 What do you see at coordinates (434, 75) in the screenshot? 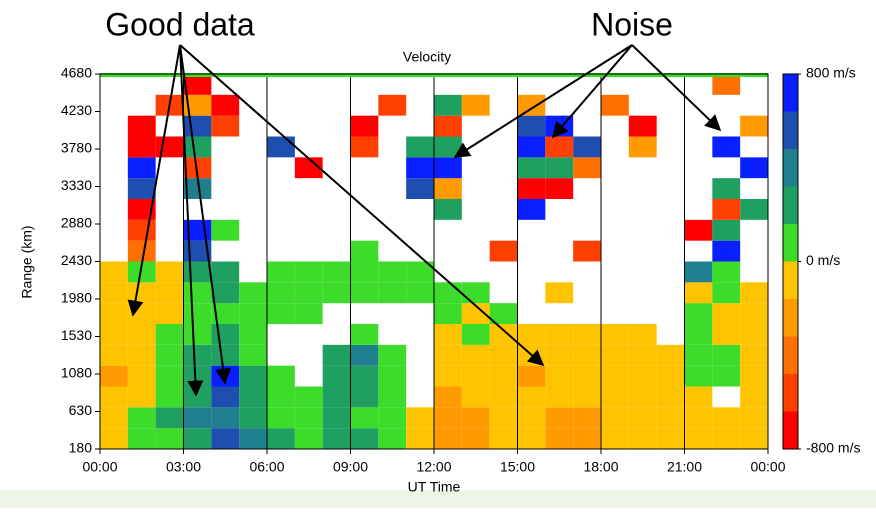
I see `top-band` at bounding box center [434, 75].